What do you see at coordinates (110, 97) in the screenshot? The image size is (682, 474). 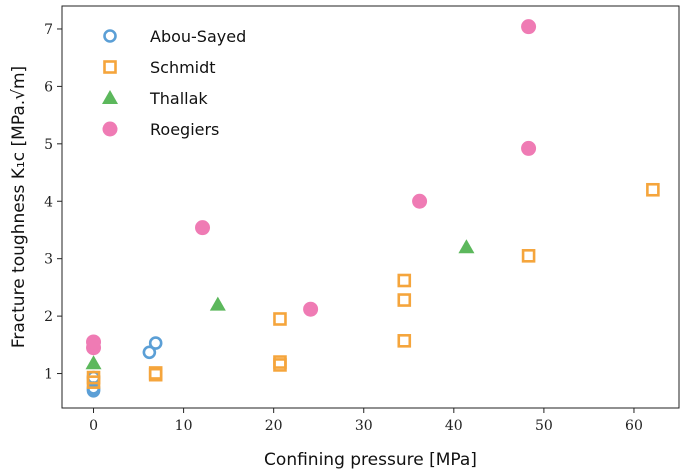 I see `legend-marker-thallak` at bounding box center [110, 97].